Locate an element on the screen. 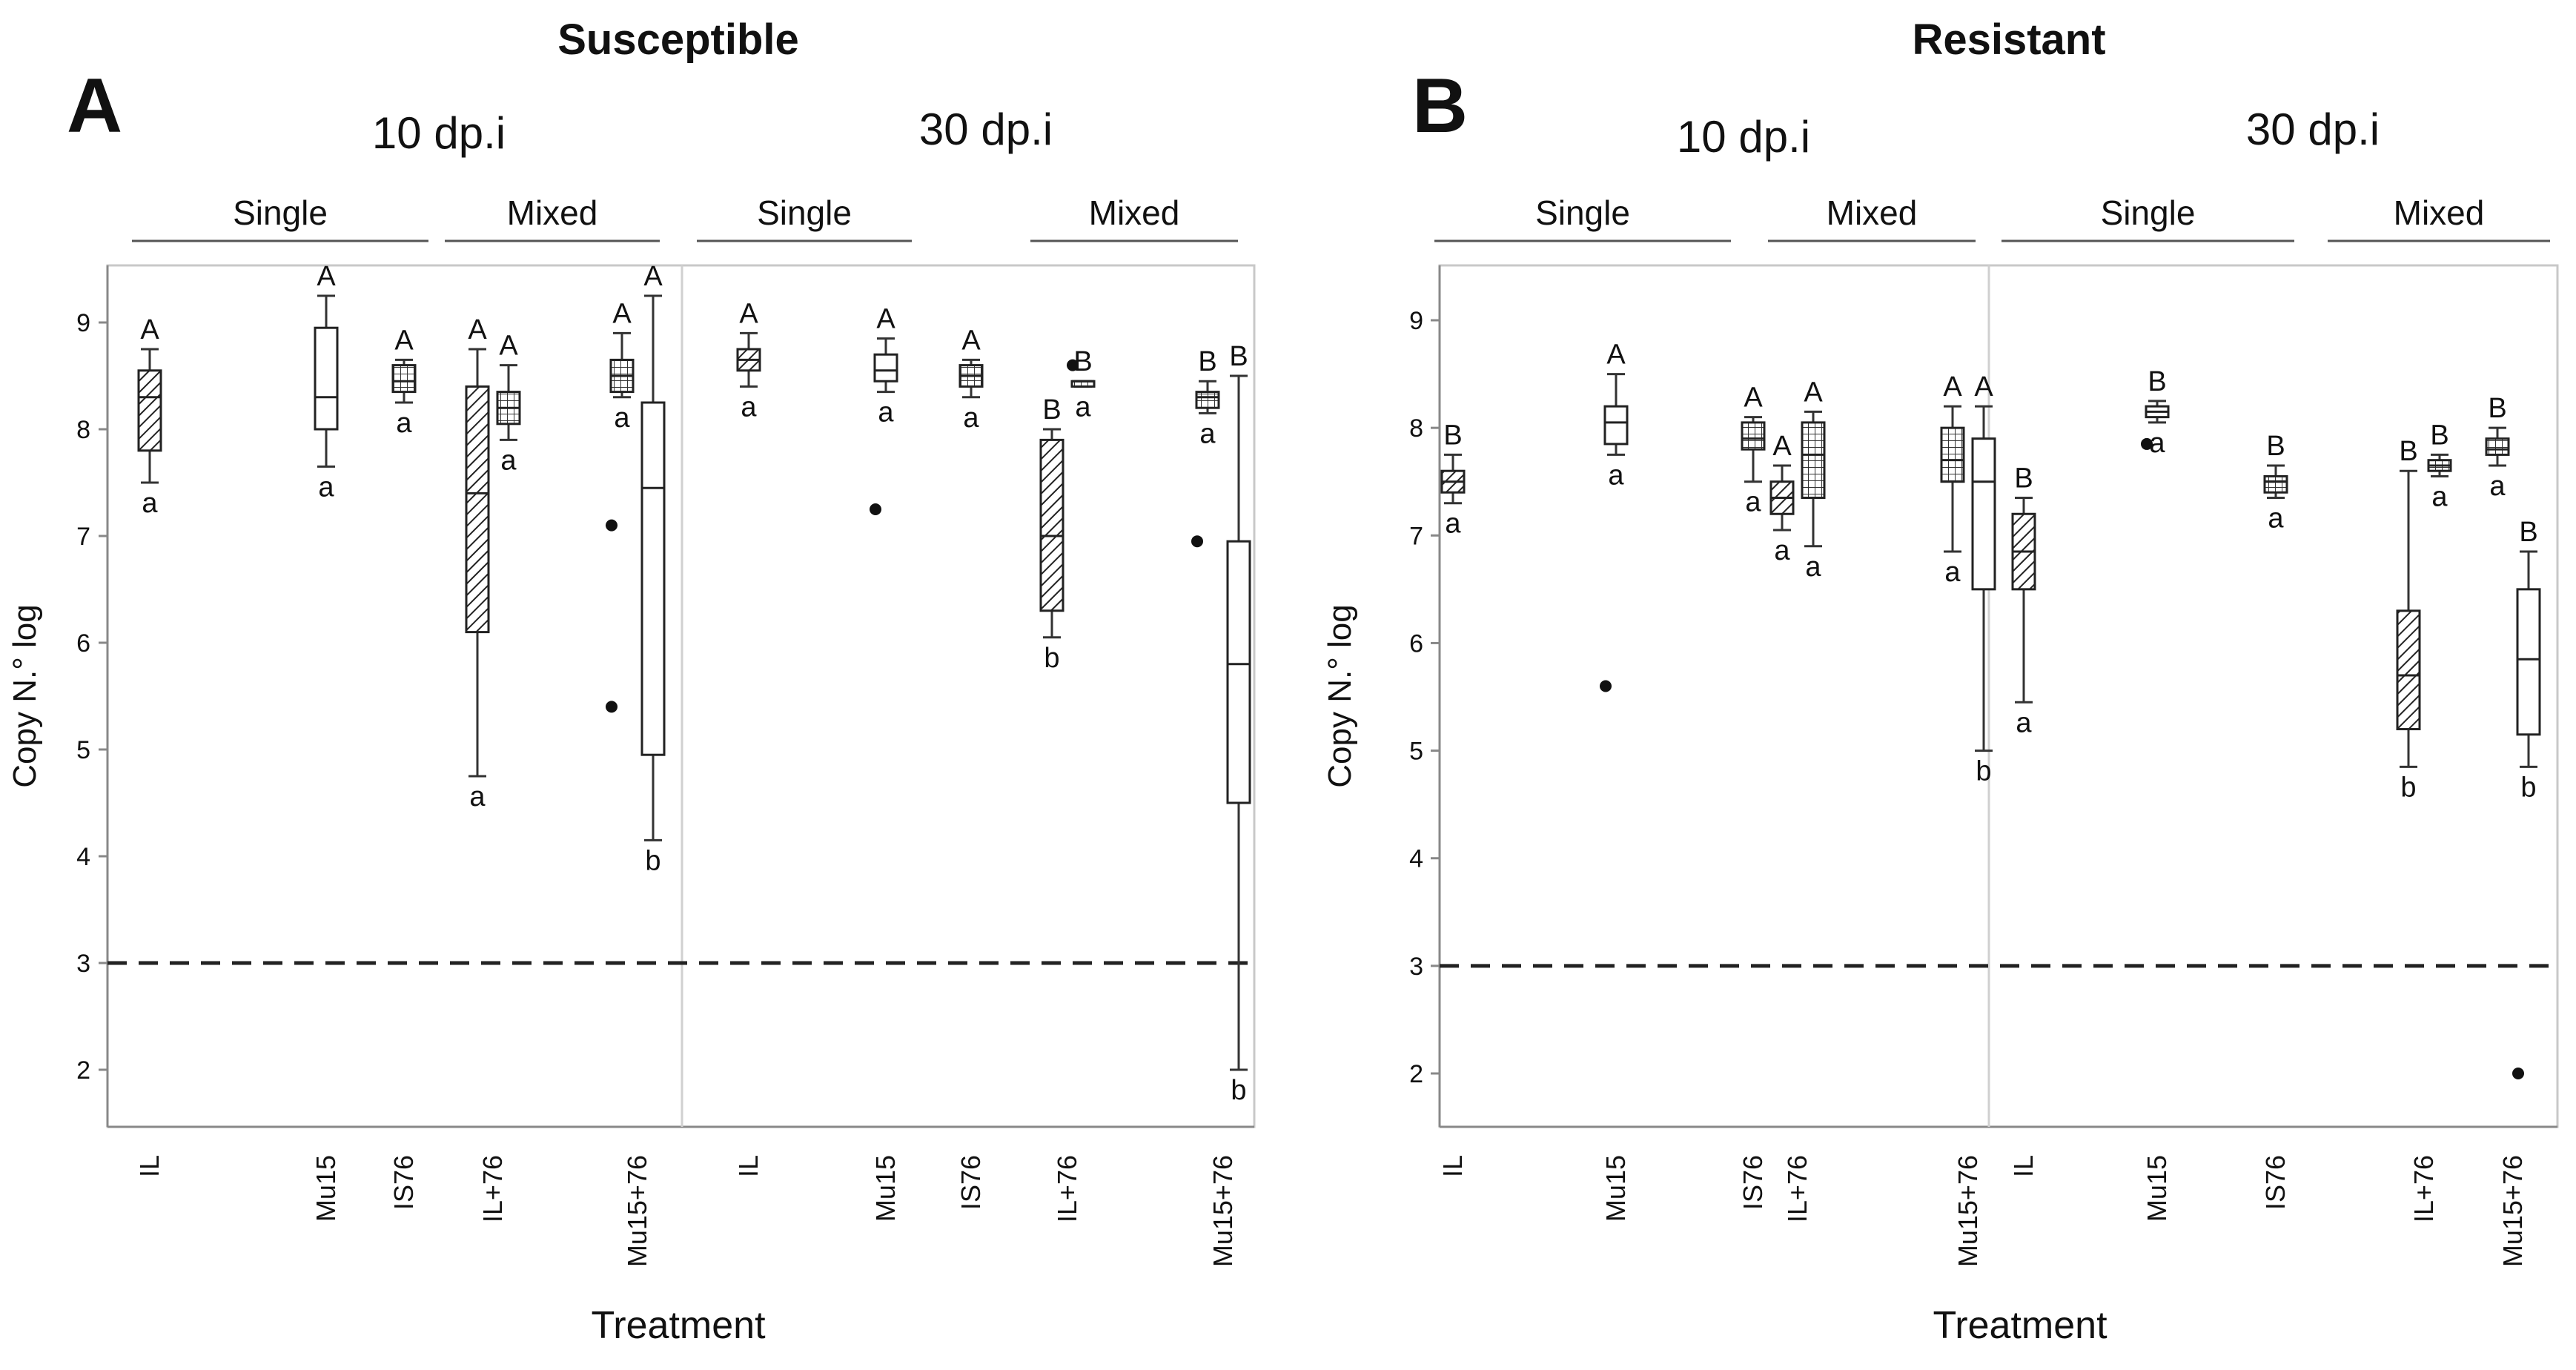 This screenshot has height=1370, width=2576. y-tick-label: 8 is located at coordinates (1416, 428).